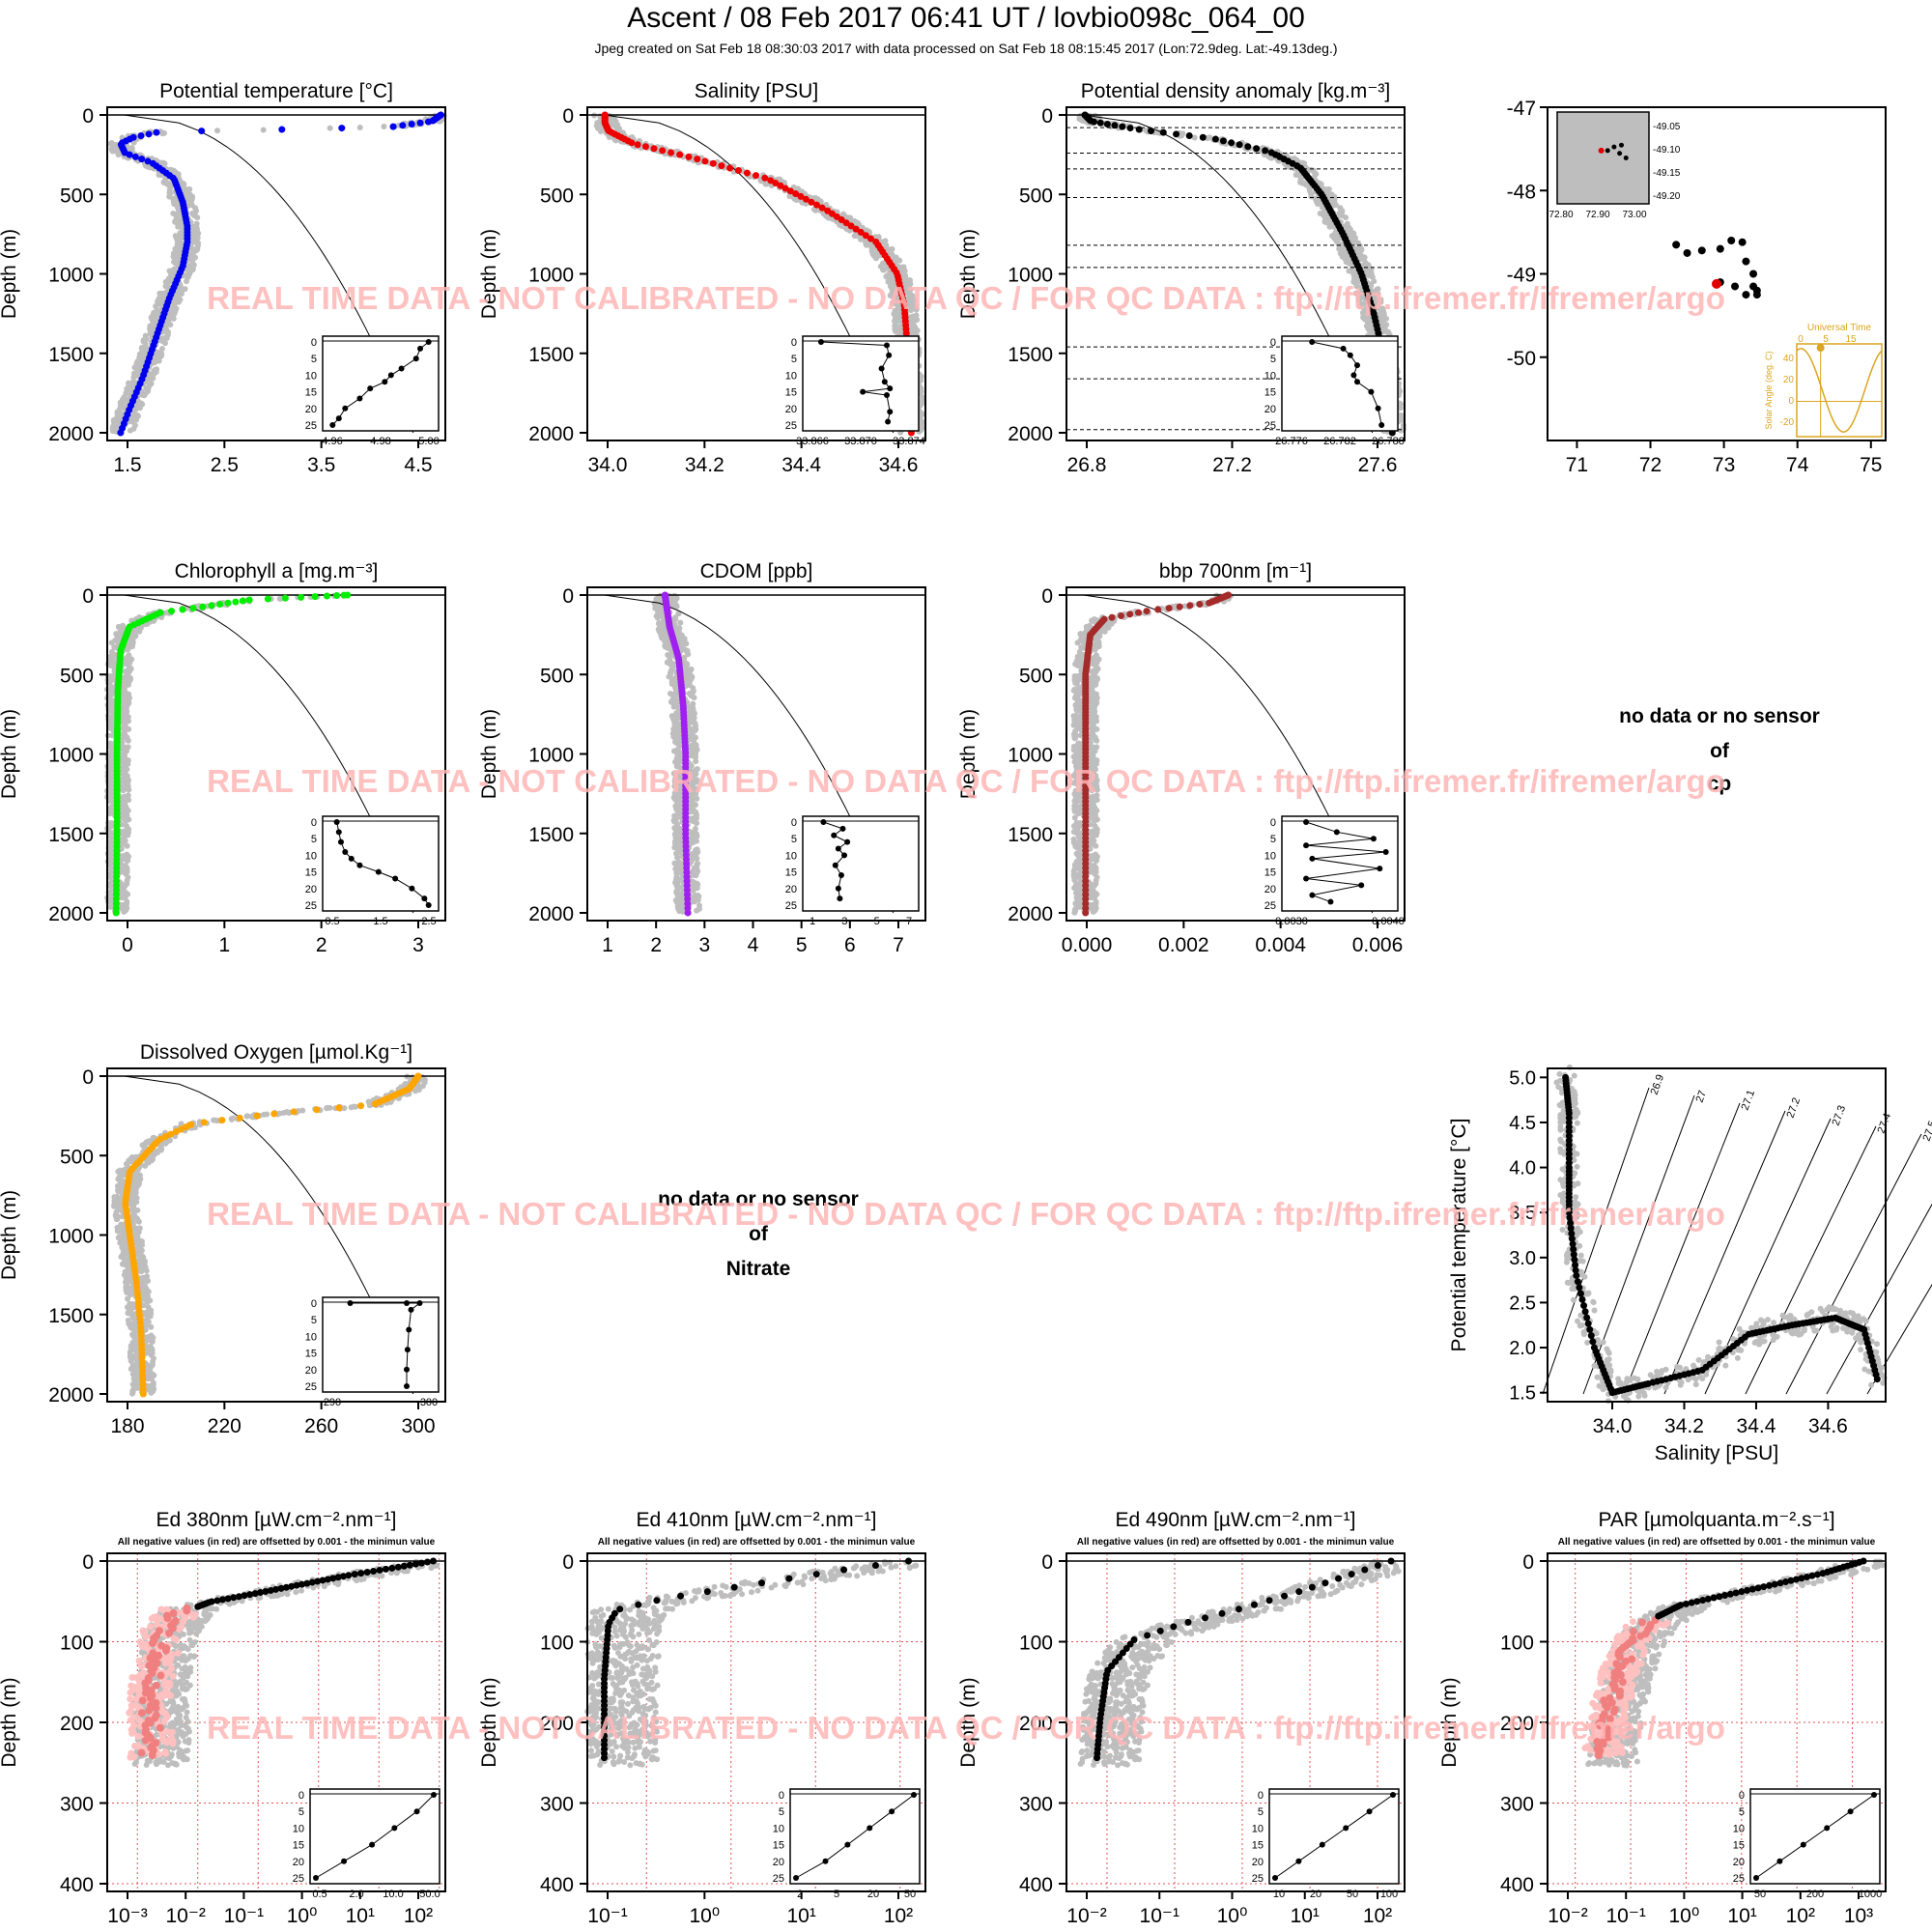 The height and width of the screenshot is (1932, 1932). Describe the element at coordinates (1030, 355) in the screenshot. I see `y-tick-label: 1500` at that location.